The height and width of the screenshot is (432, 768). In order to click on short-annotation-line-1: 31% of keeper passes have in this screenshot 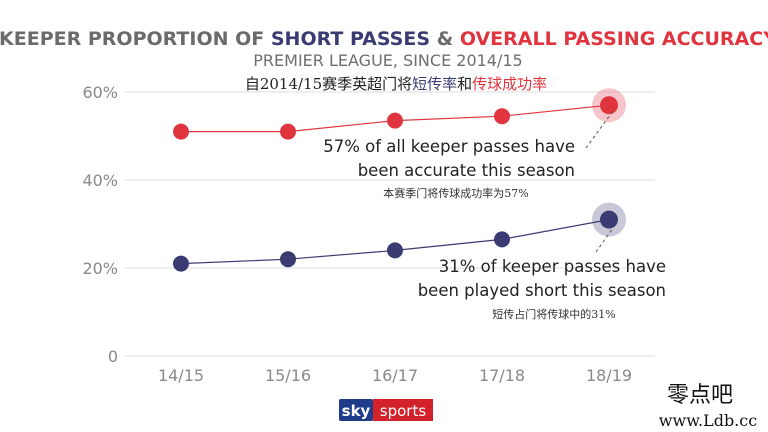, I will do `click(552, 266)`.